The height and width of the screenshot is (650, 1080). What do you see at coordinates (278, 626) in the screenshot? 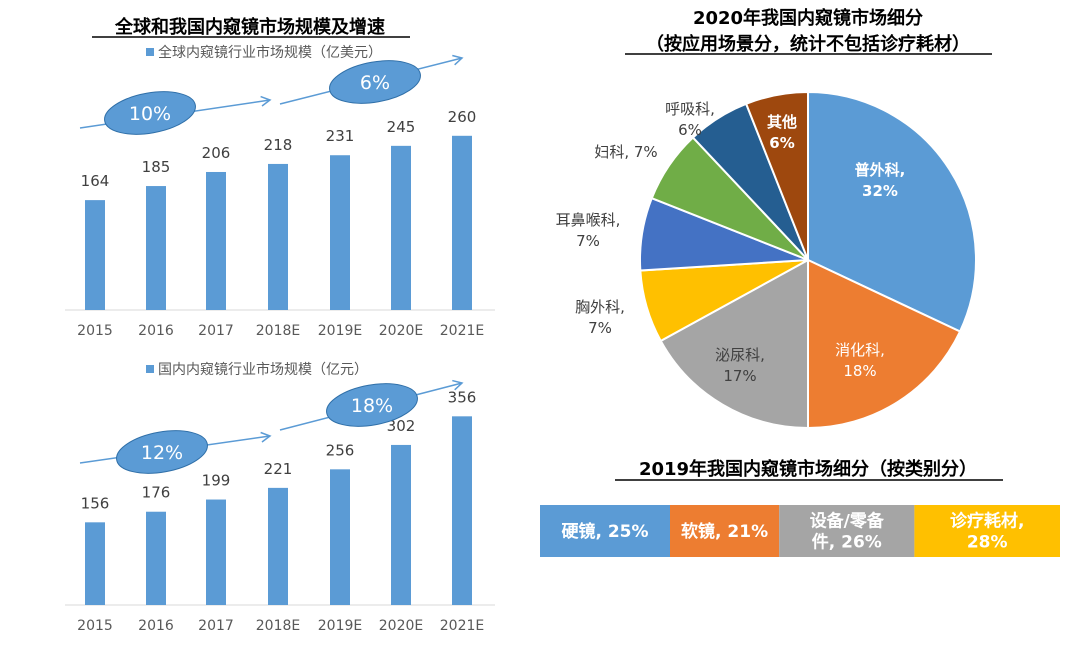
I see `chart2-tick-label: 2018E` at bounding box center [278, 626].